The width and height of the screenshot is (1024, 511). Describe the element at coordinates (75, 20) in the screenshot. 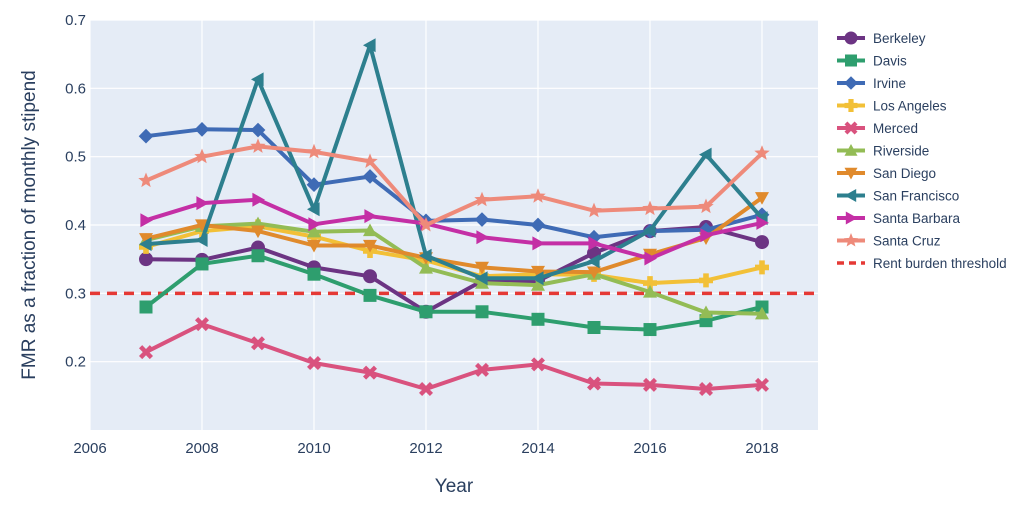

I see `y-tick-label: 0.7` at that location.